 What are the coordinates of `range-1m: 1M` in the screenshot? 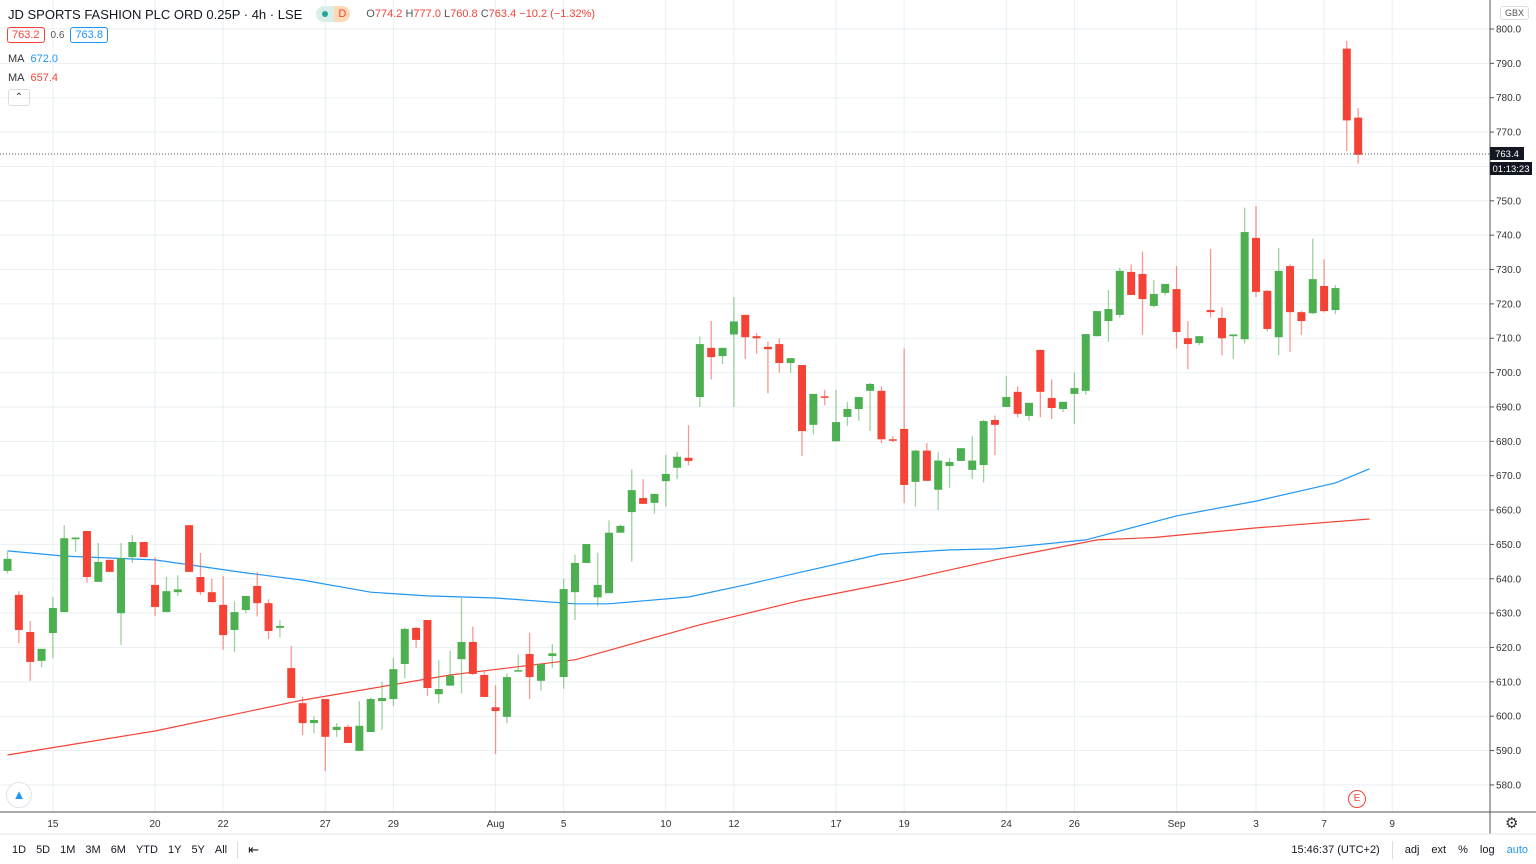 It's located at (68, 850).